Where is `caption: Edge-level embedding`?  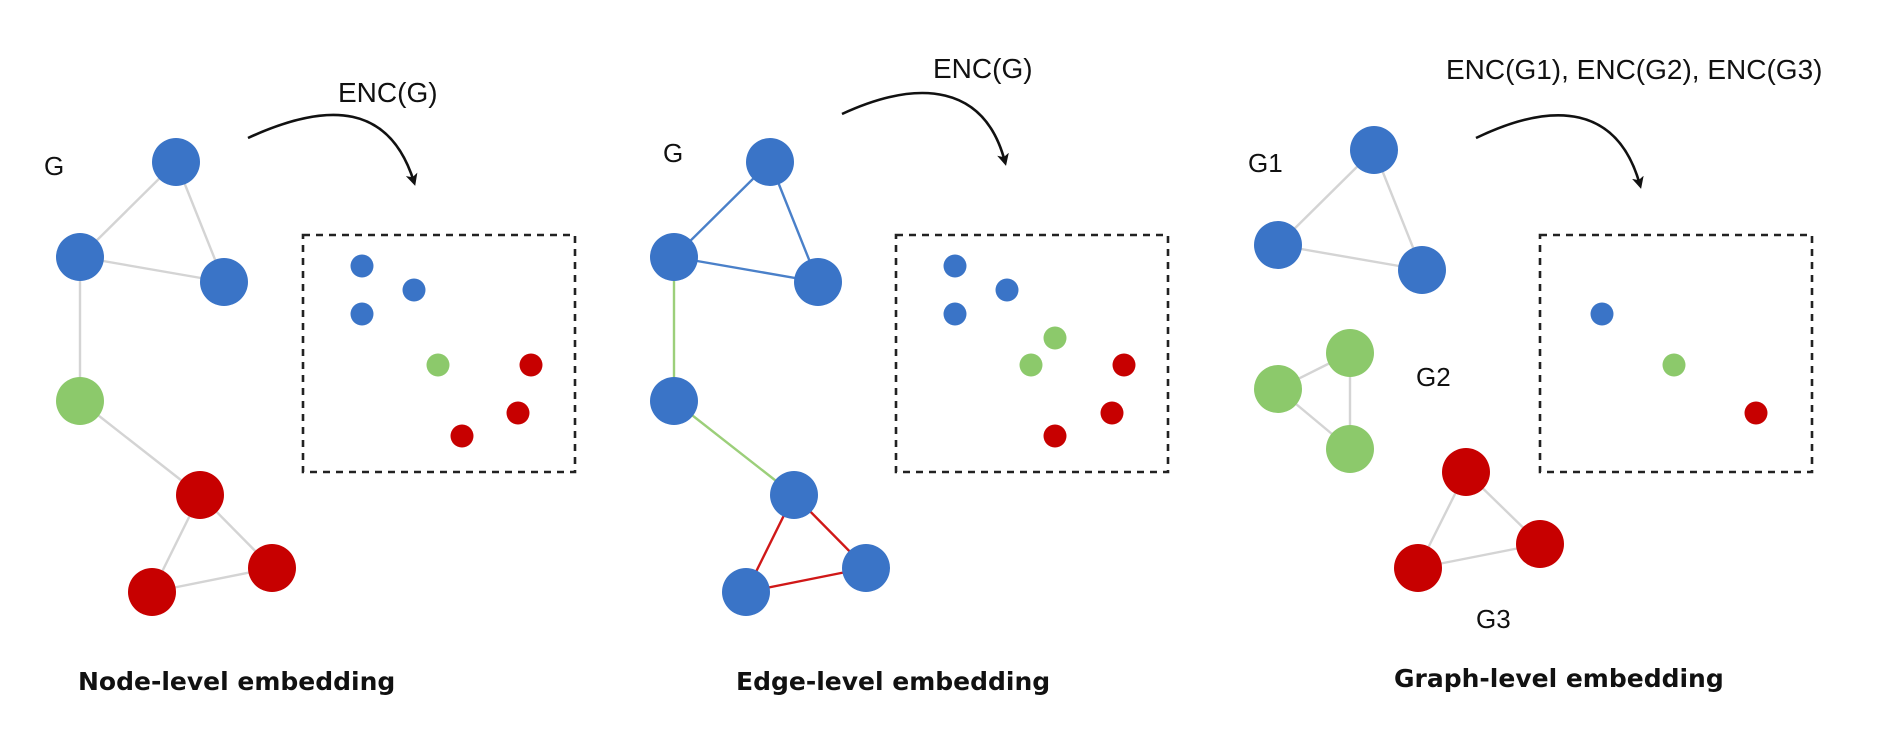 caption: Edge-level embedding is located at coordinates (893, 681).